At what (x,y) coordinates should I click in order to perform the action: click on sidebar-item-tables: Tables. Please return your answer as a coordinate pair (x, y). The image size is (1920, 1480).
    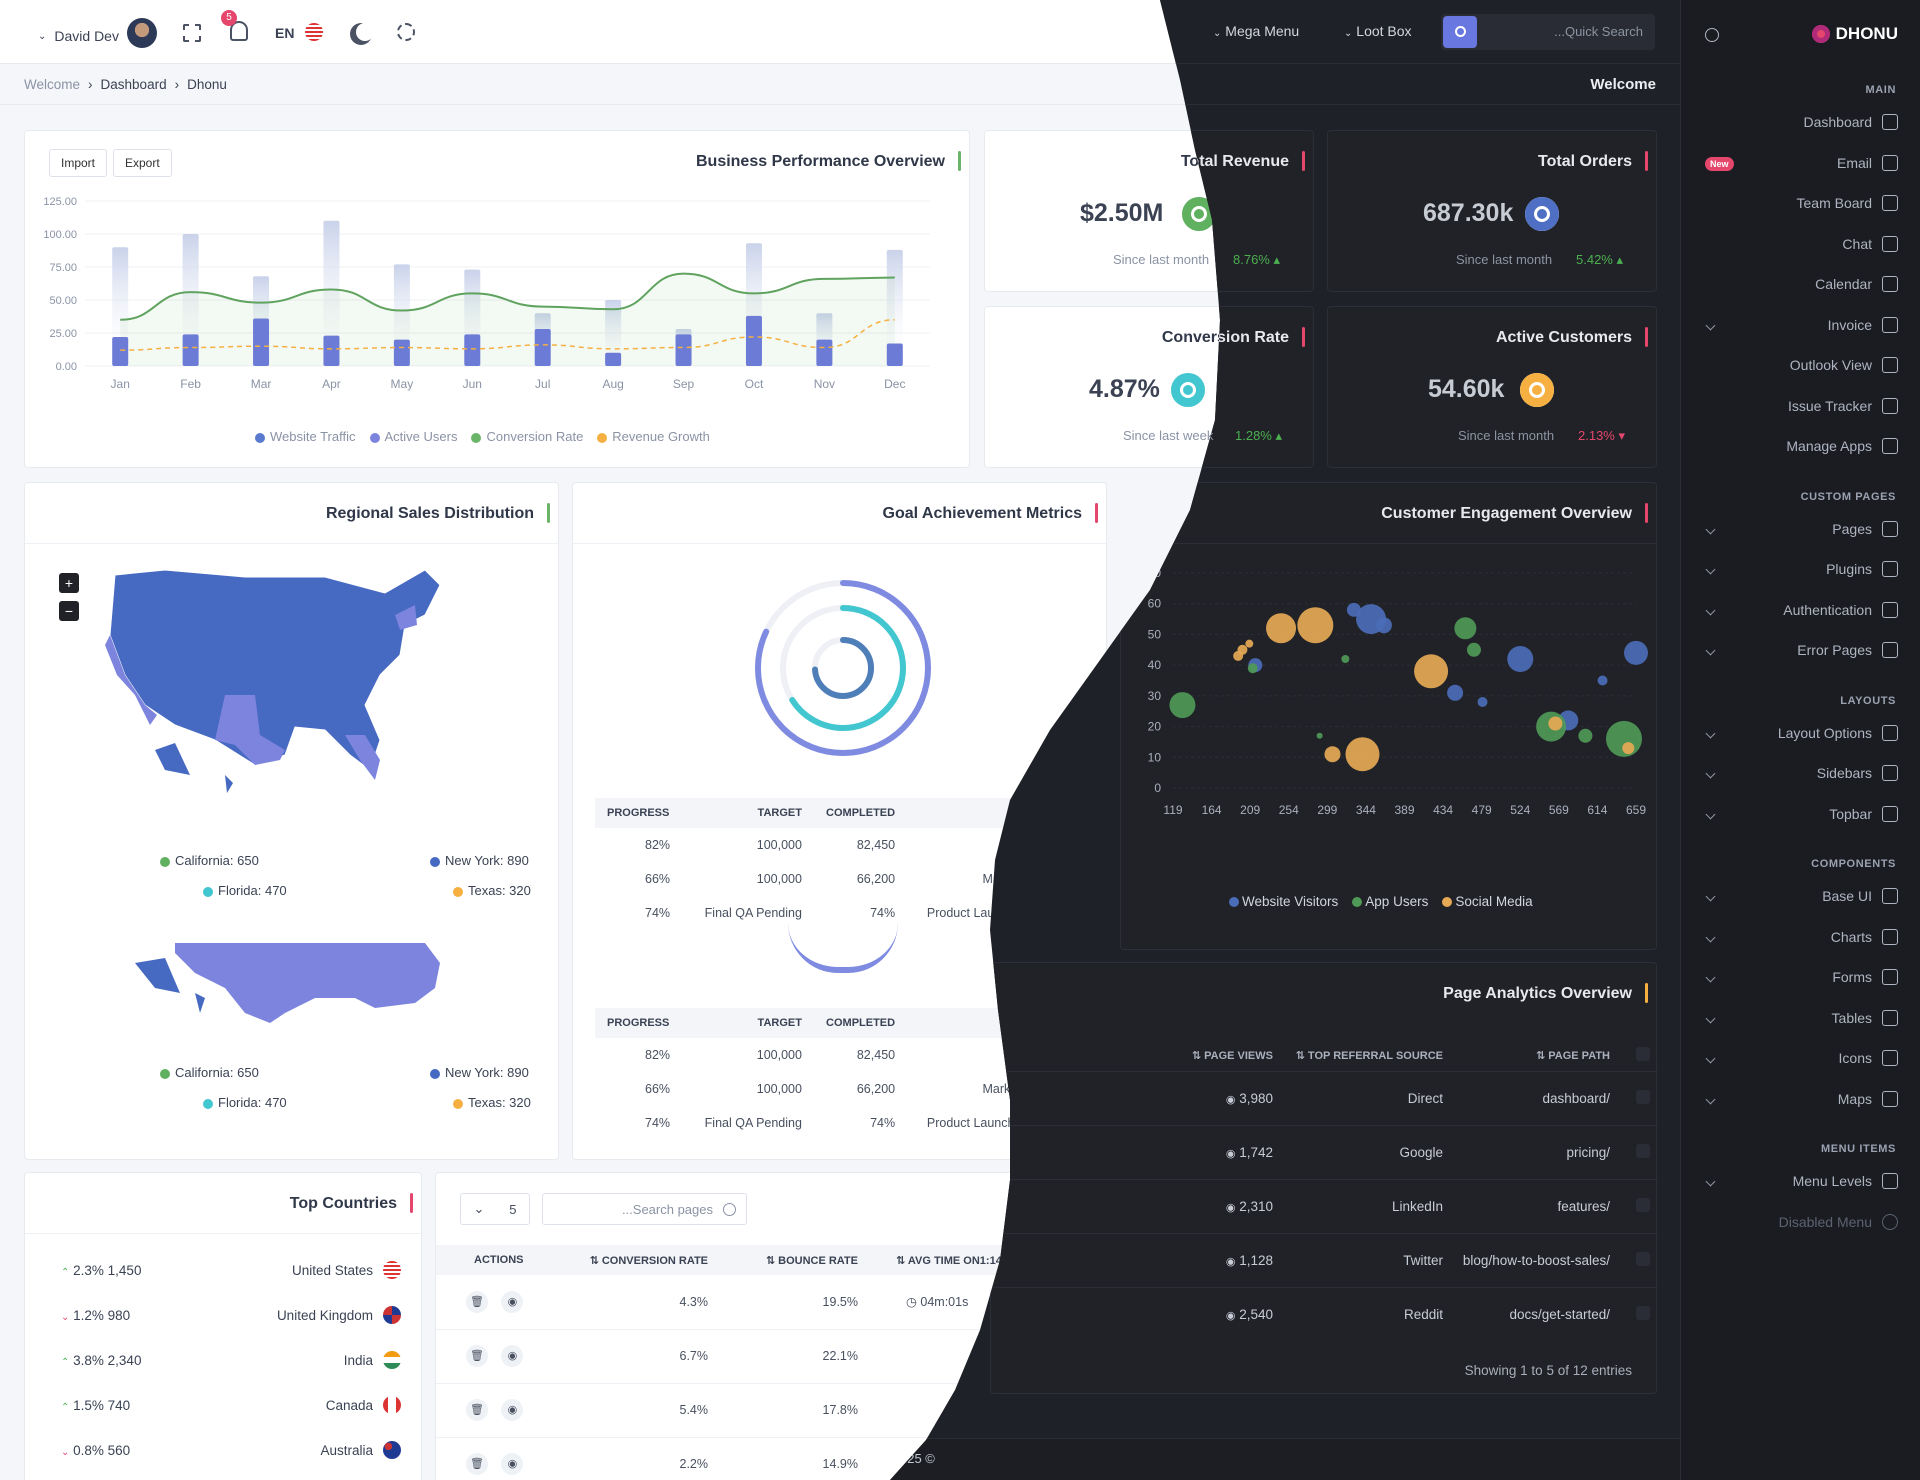
    Looking at the image, I should click on (1865, 1017).